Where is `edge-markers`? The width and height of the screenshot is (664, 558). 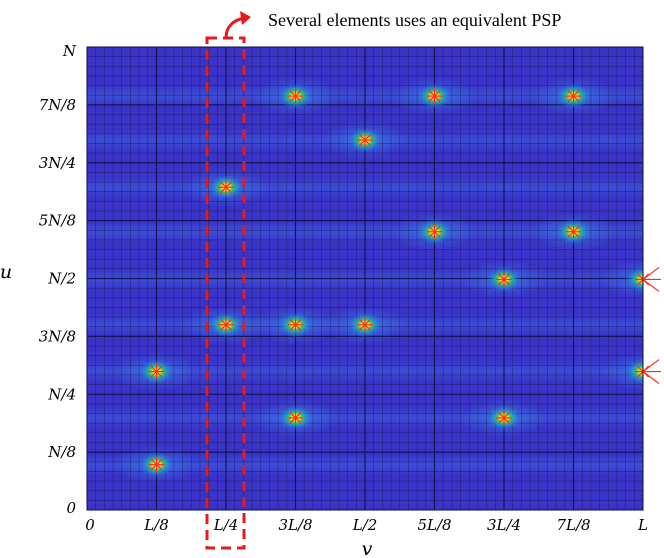 edge-markers is located at coordinates (651, 325).